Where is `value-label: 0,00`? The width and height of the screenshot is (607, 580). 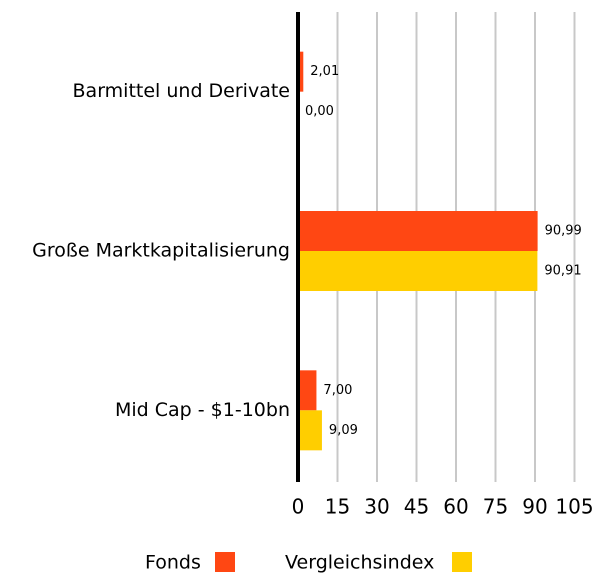 value-label: 0,00 is located at coordinates (319, 111).